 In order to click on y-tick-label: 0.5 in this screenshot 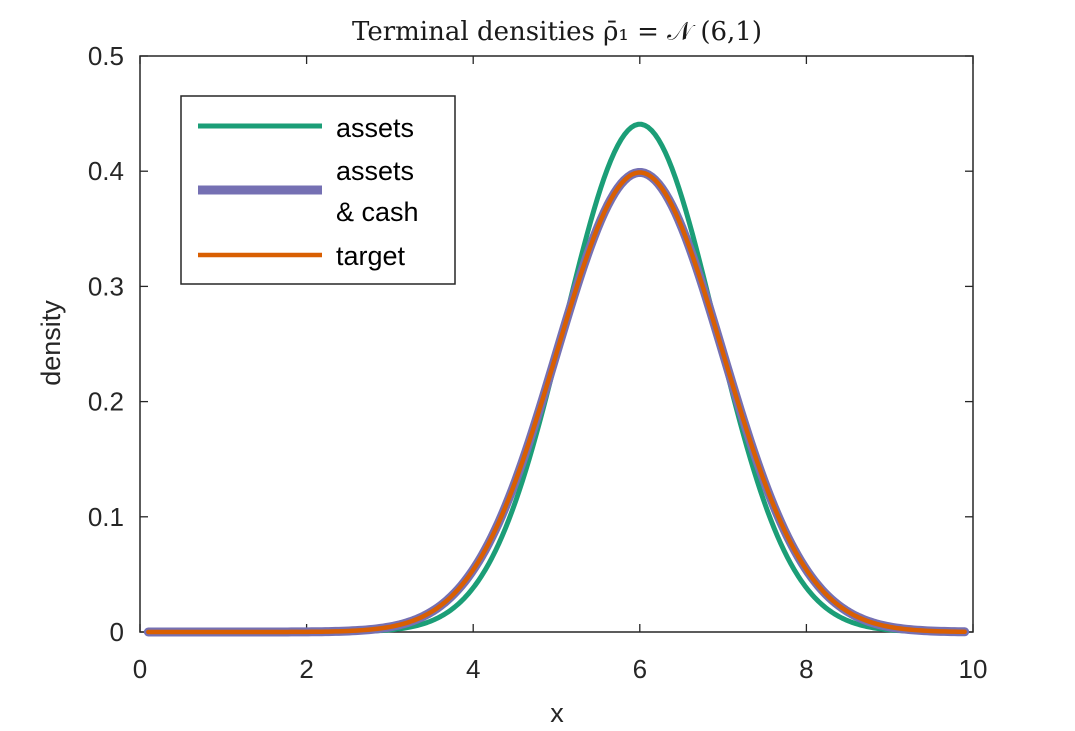, I will do `click(106, 56)`.